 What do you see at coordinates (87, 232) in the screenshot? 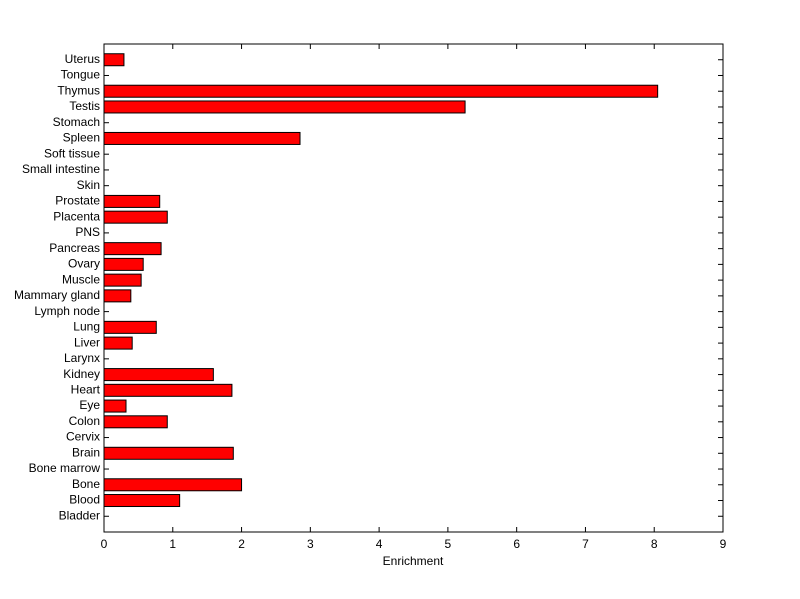
I see `y-tick-label: PNS` at bounding box center [87, 232].